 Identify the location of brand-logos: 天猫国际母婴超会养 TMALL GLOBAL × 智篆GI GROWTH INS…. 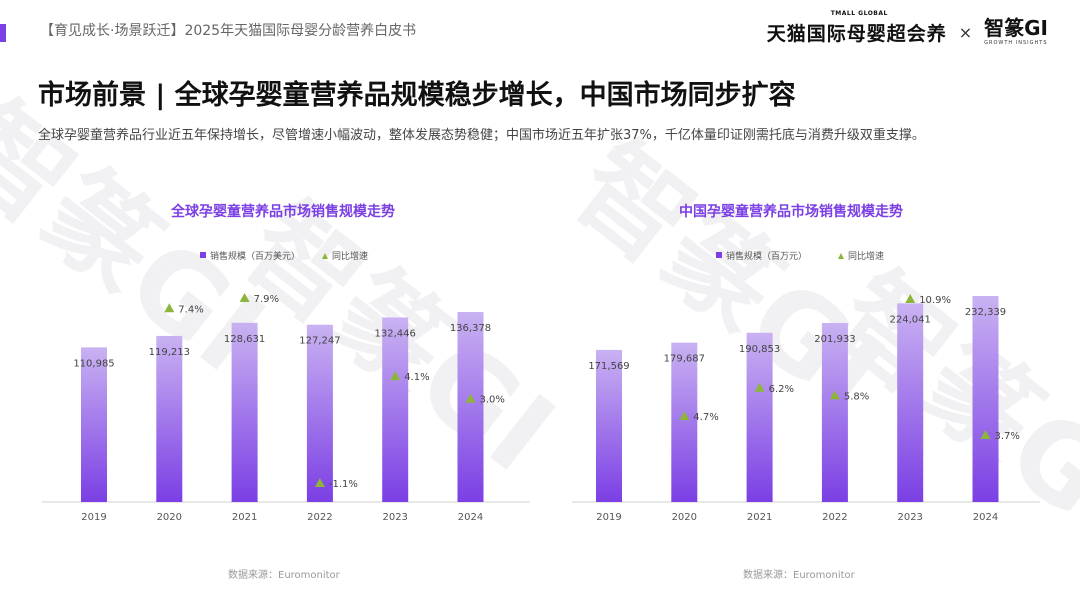
(907, 30).